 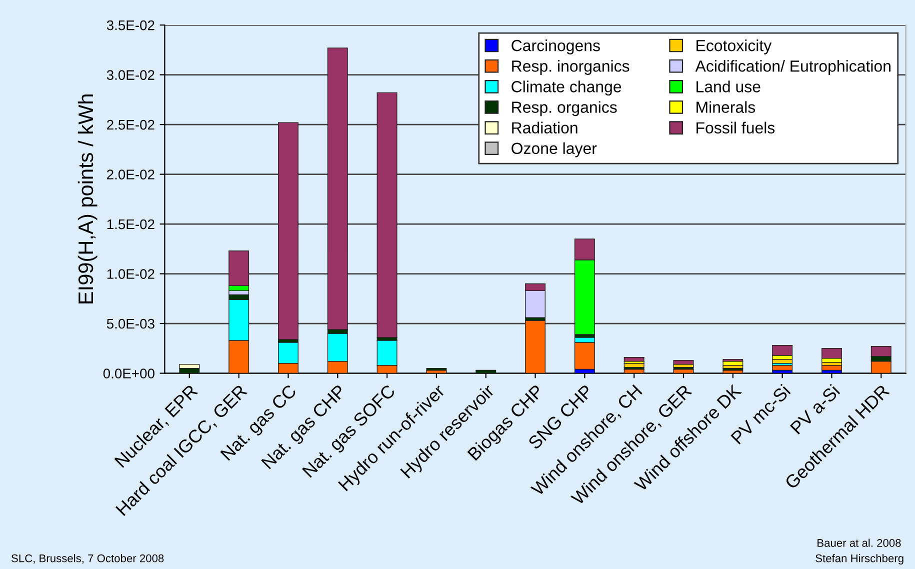 What do you see at coordinates (734, 46) in the screenshot?
I see `legend-label: Ecotoxicity` at bounding box center [734, 46].